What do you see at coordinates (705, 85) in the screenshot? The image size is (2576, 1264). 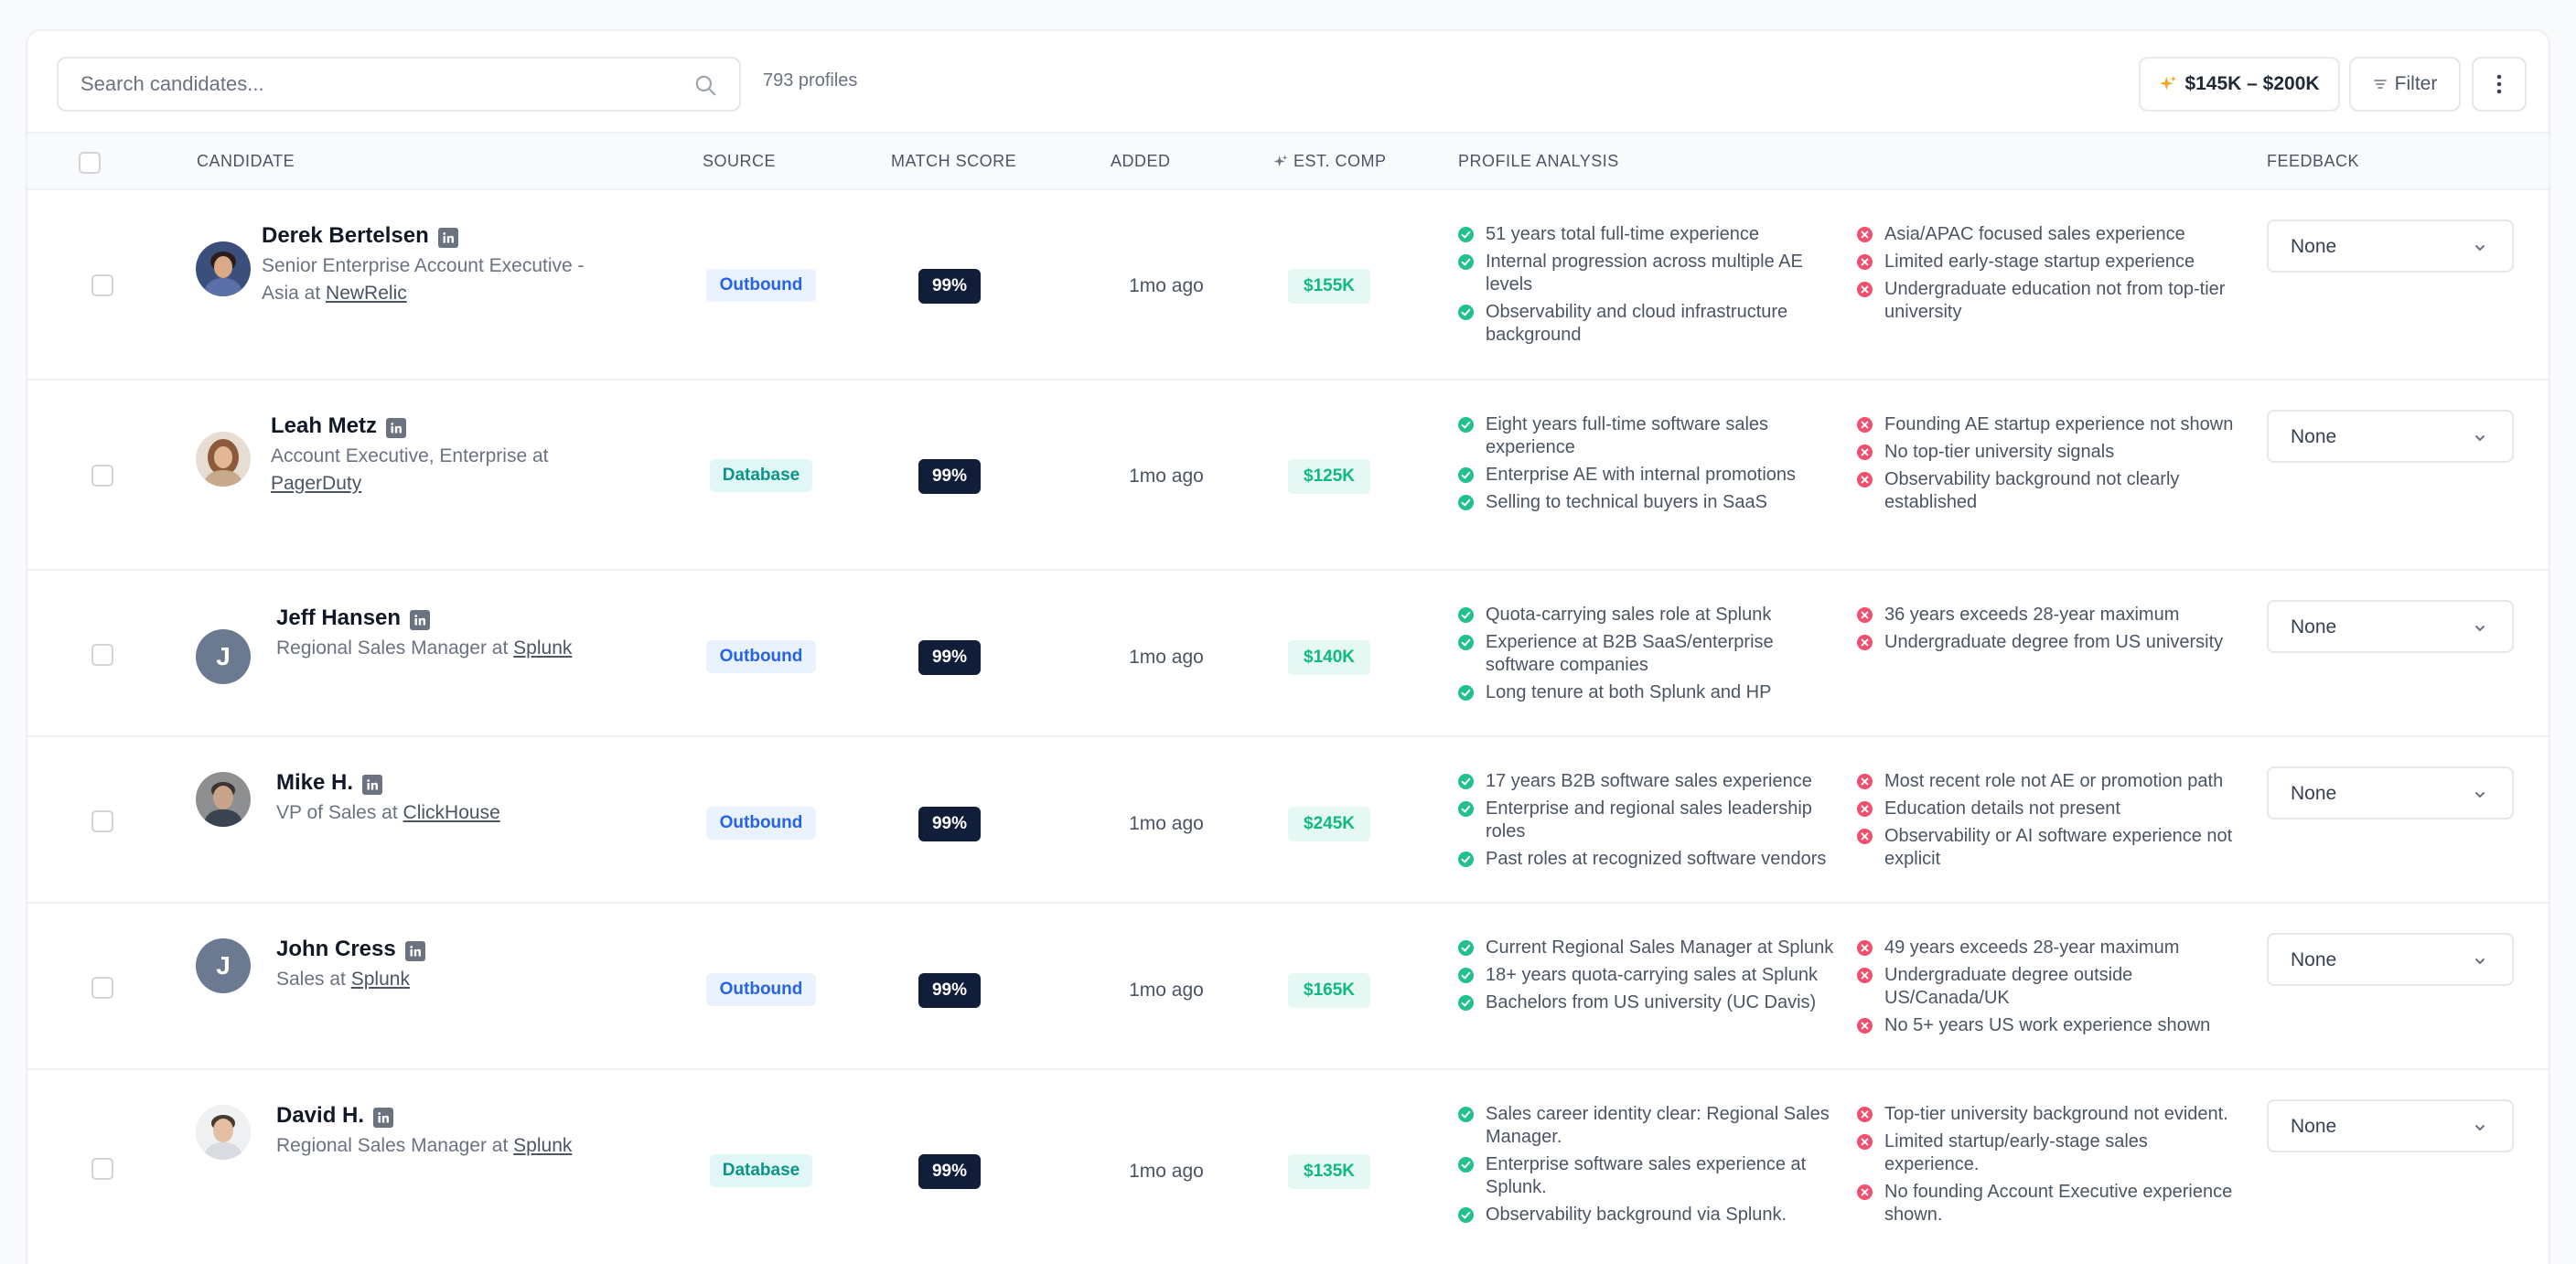 I see `search-icon` at bounding box center [705, 85].